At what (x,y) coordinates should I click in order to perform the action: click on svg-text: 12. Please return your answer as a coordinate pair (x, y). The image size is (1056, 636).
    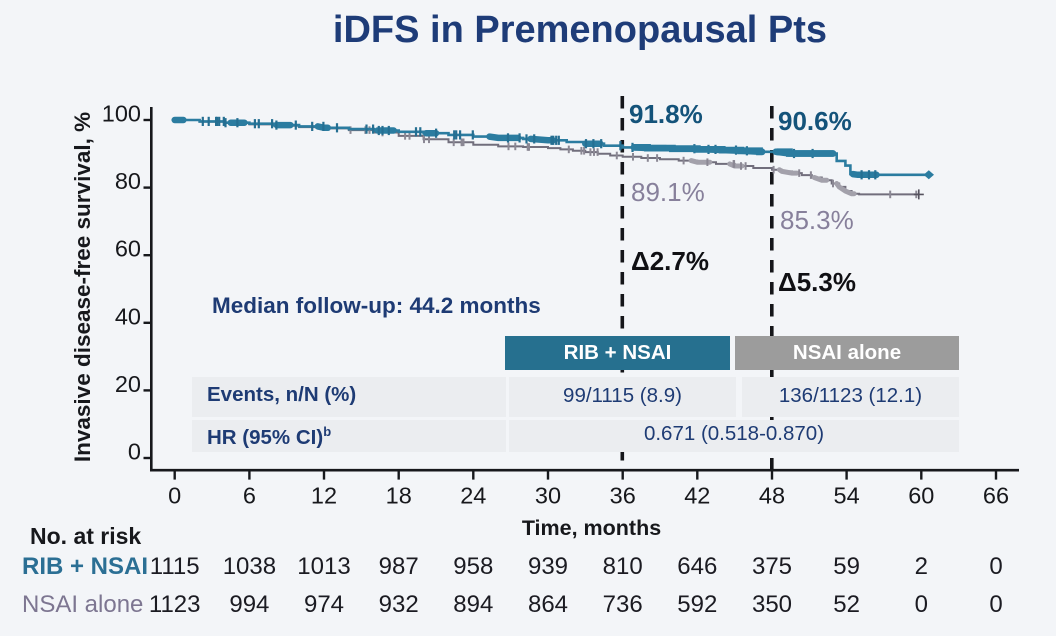
    Looking at the image, I should click on (324, 496).